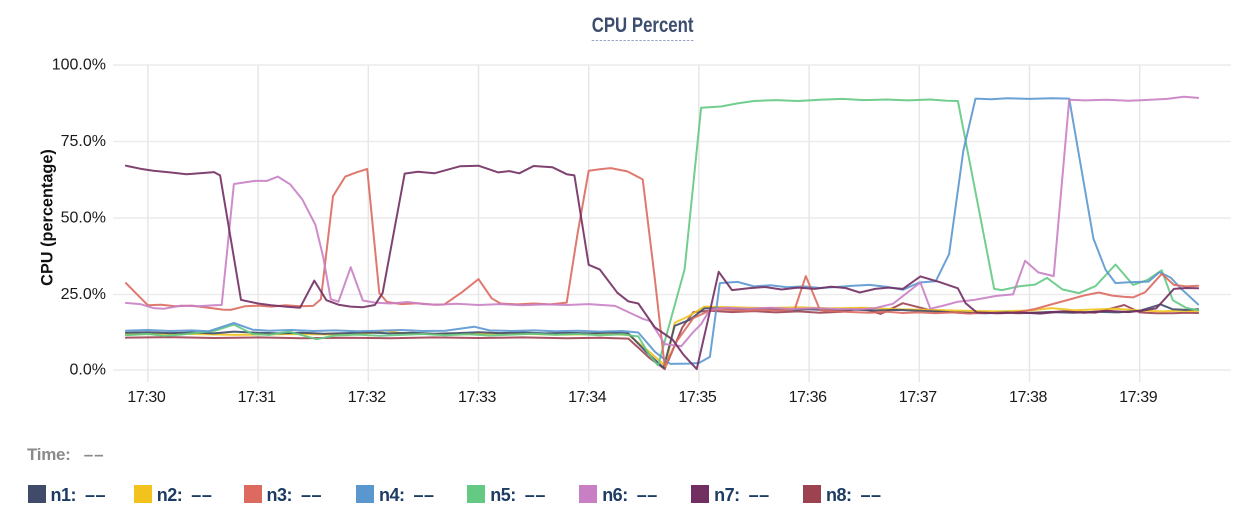 The width and height of the screenshot is (1254, 530). I want to click on svg-text: CPU (percentage), so click(48, 217).